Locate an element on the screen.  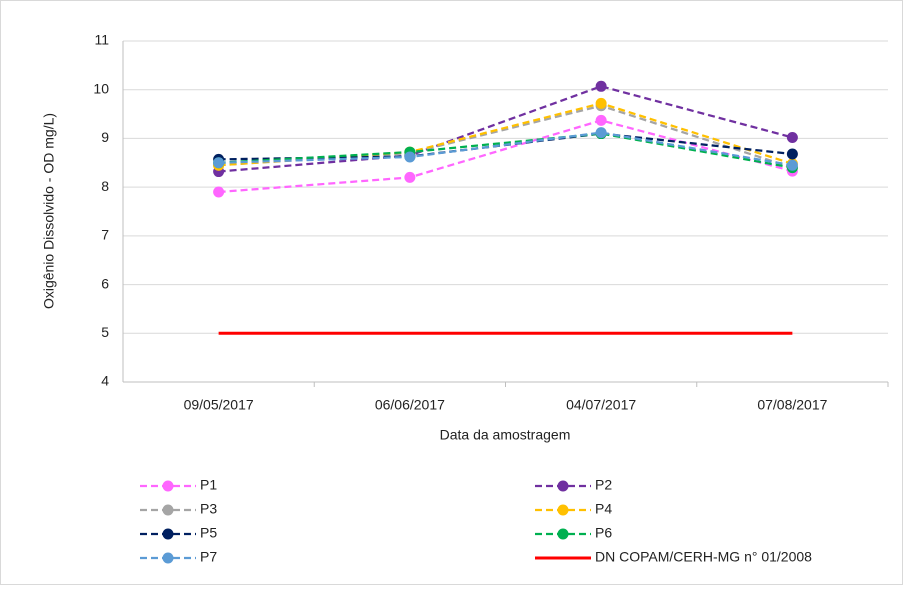
legend-label: P7 is located at coordinates (208, 557).